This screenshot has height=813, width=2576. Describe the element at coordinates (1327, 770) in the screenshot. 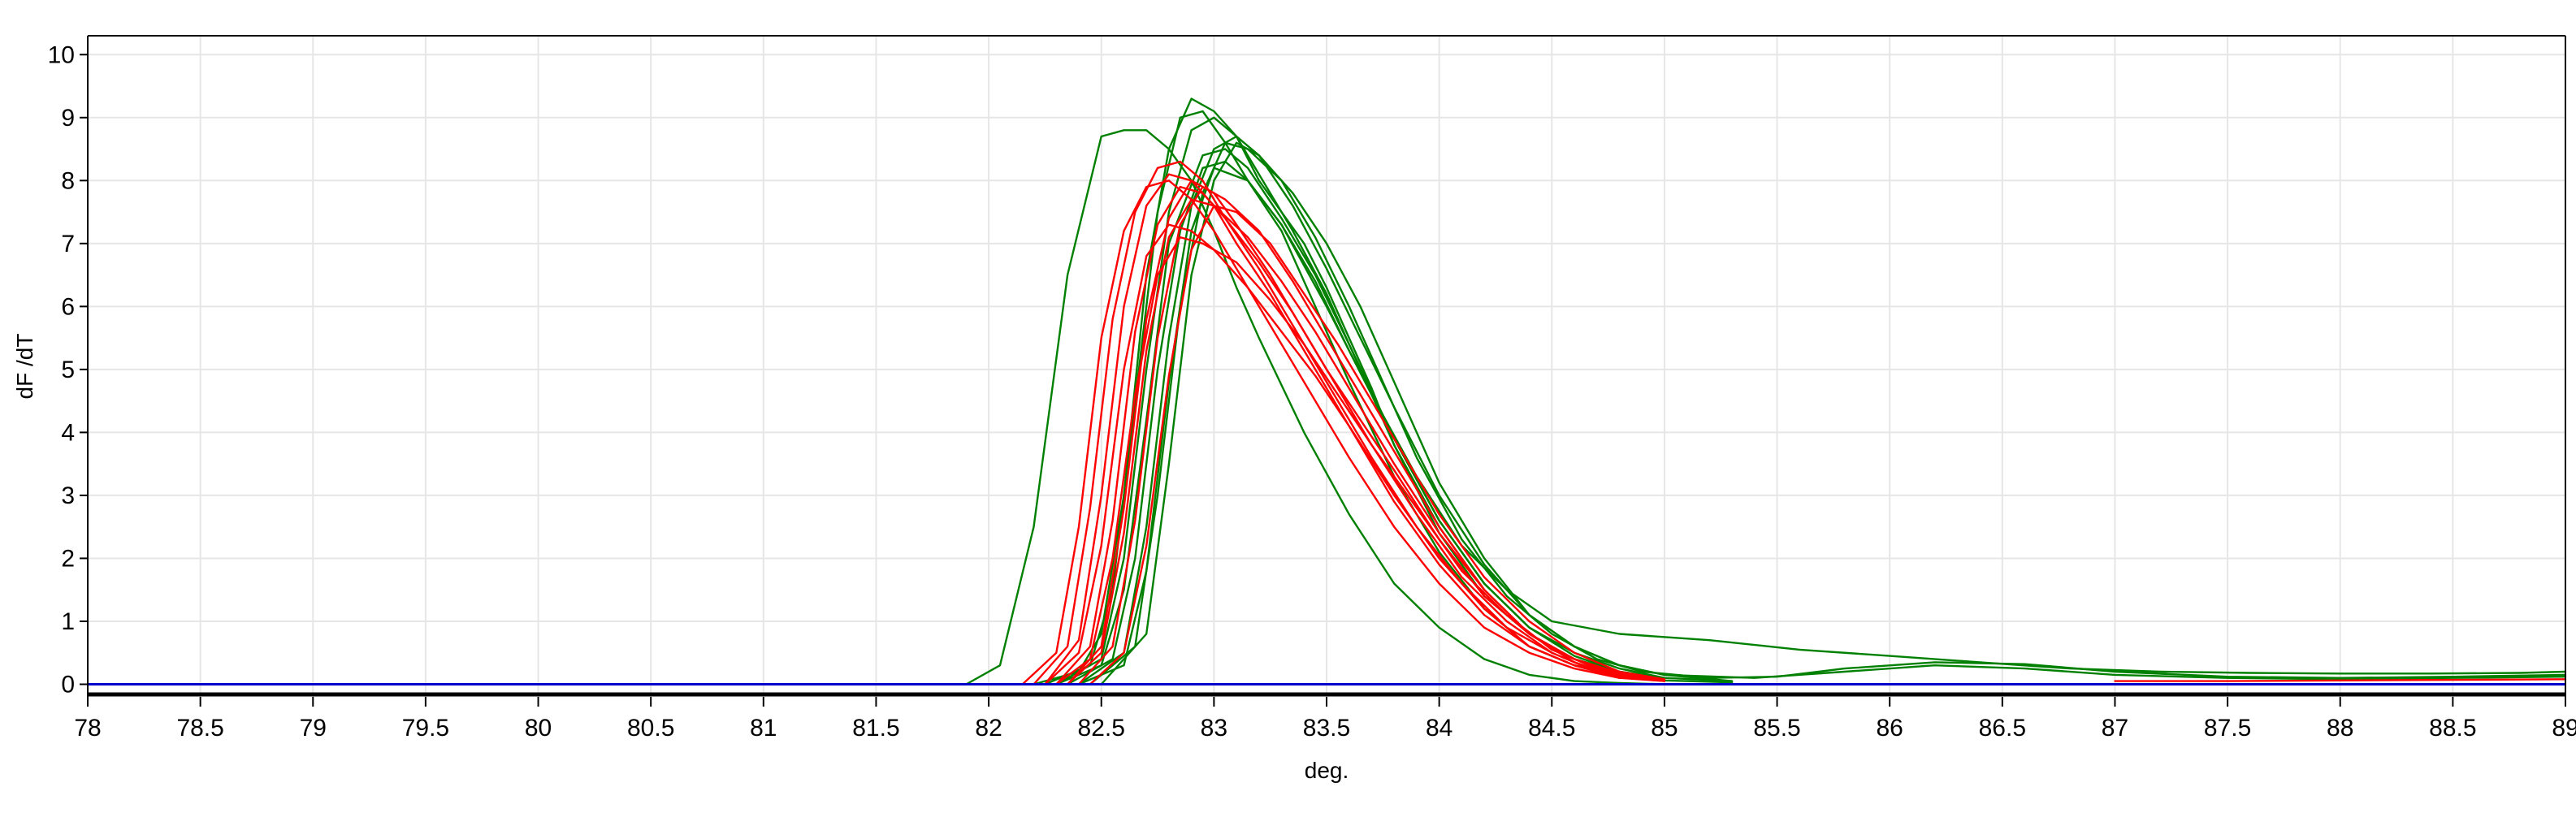

I see `x-axis-title: deg.` at that location.